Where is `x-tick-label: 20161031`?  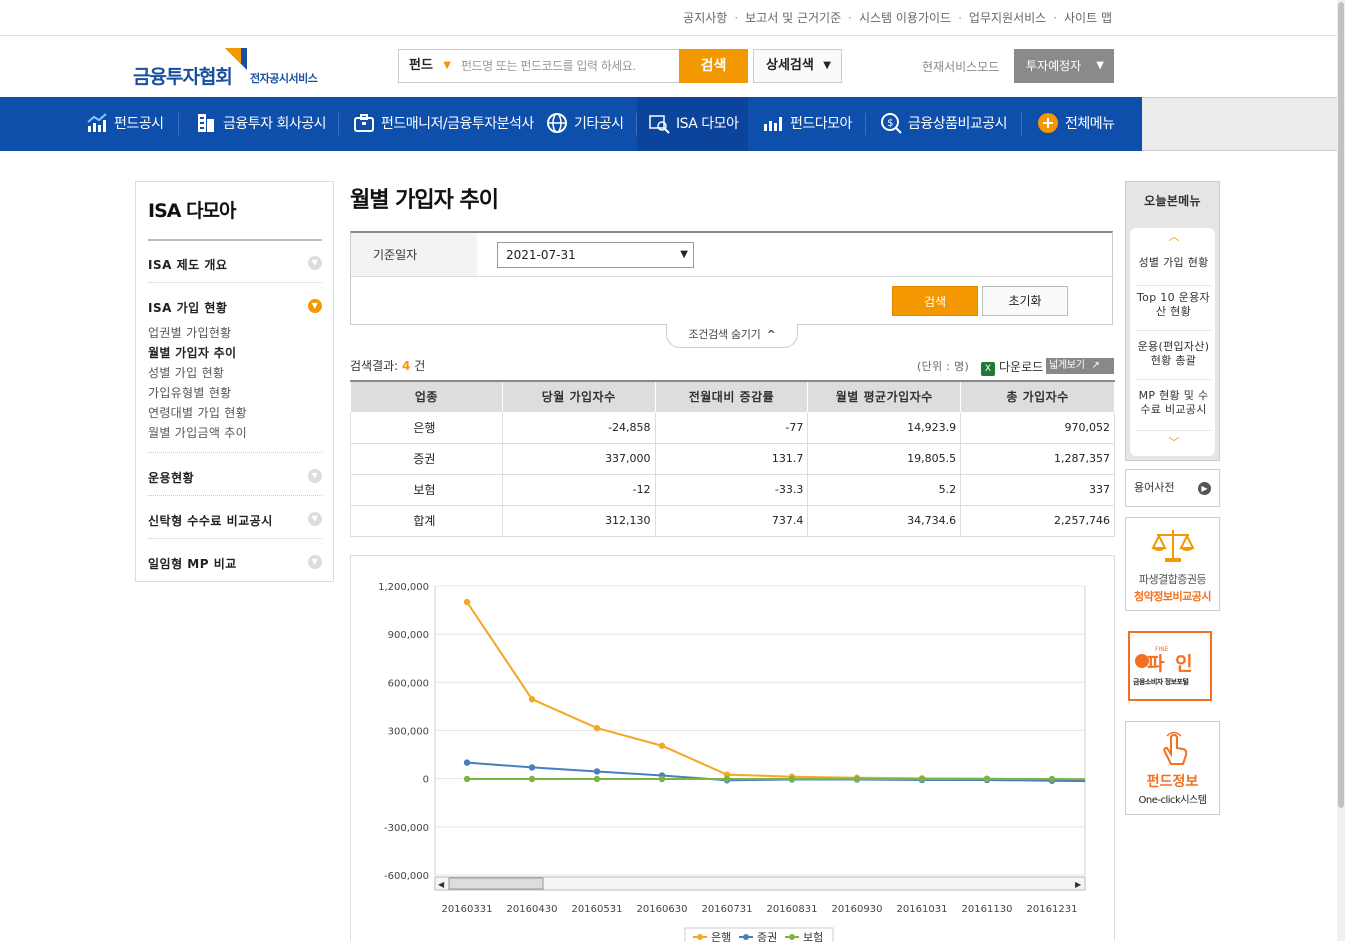
x-tick-label: 20161031 is located at coordinates (922, 909).